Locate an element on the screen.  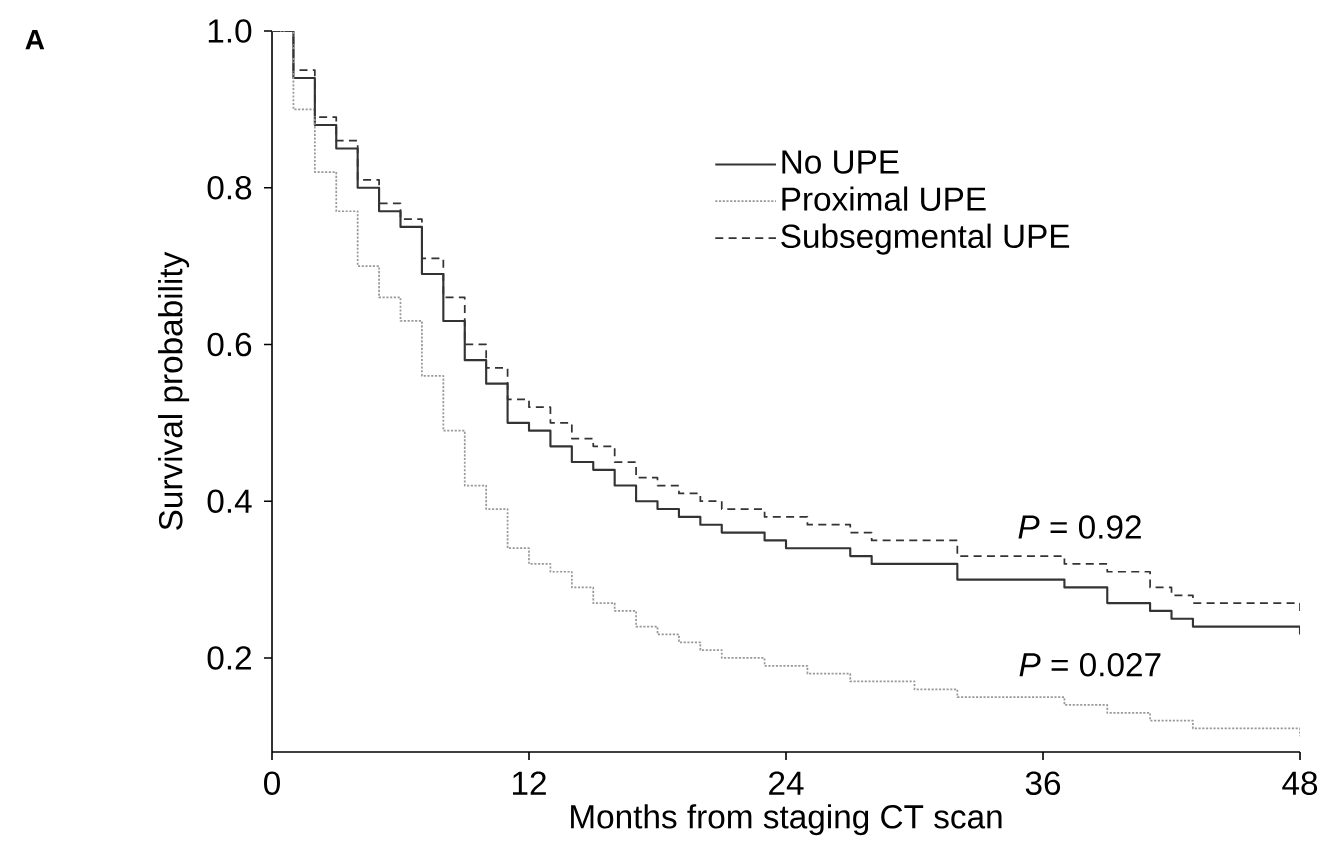
x-tick-label: 12 is located at coordinates (529, 783).